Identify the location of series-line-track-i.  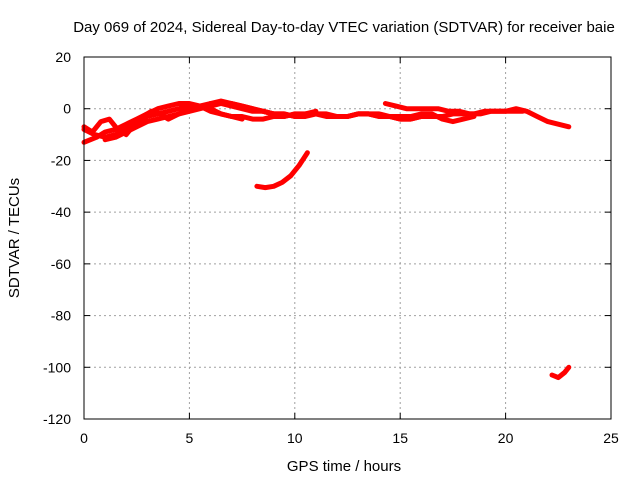
(282, 170).